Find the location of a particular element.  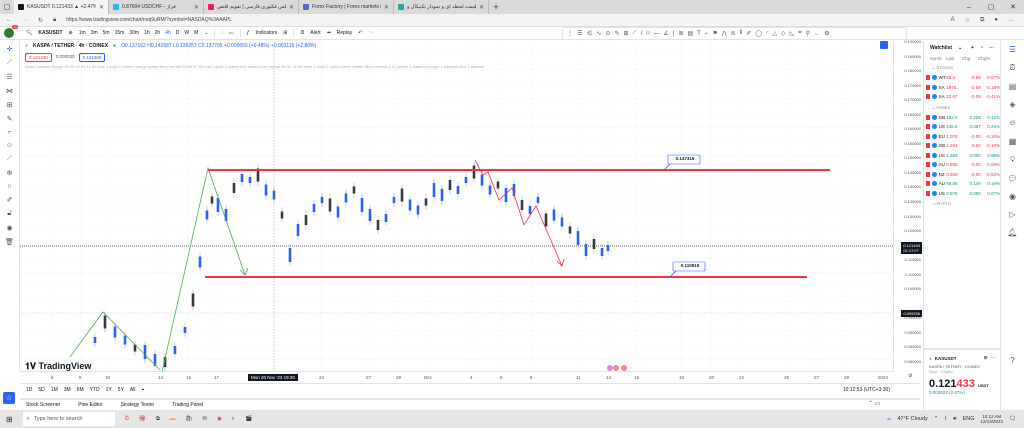

range-6m: 6M is located at coordinates (80, 389).